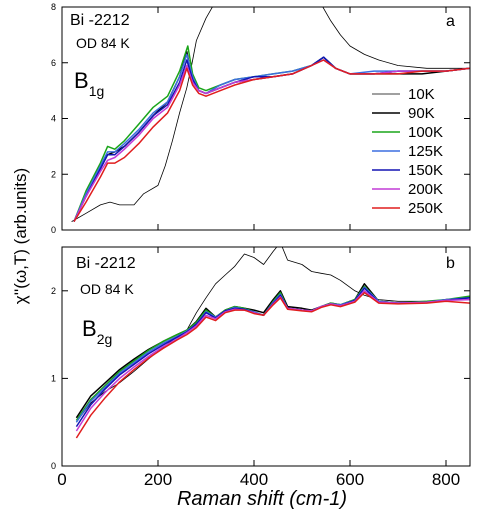  I want to click on legend-label-10K: 10K, so click(421, 94).